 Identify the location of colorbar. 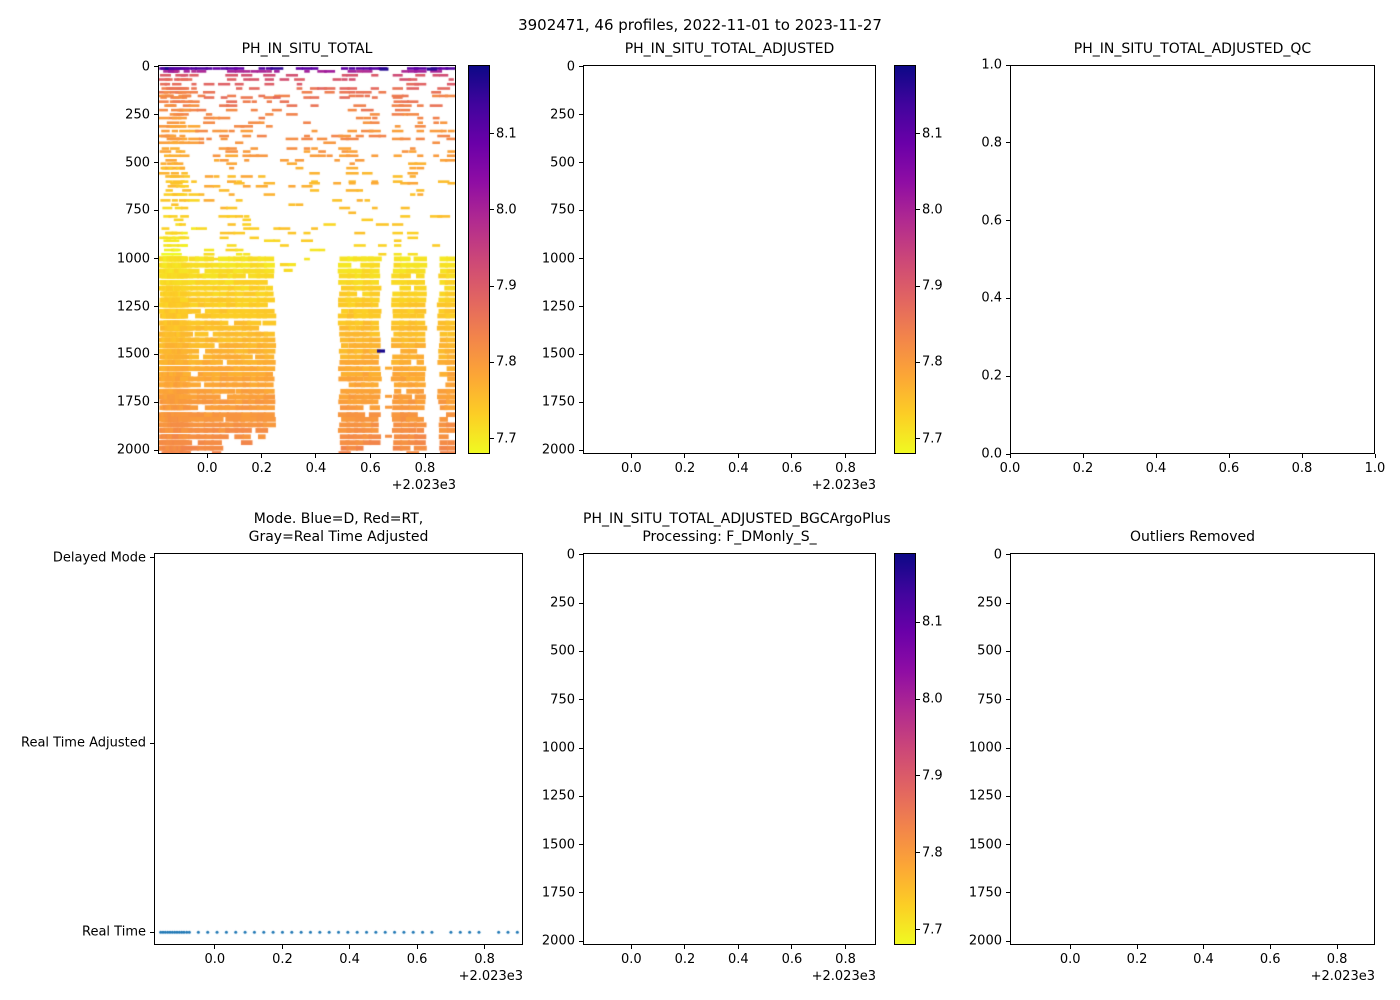
(479, 259).